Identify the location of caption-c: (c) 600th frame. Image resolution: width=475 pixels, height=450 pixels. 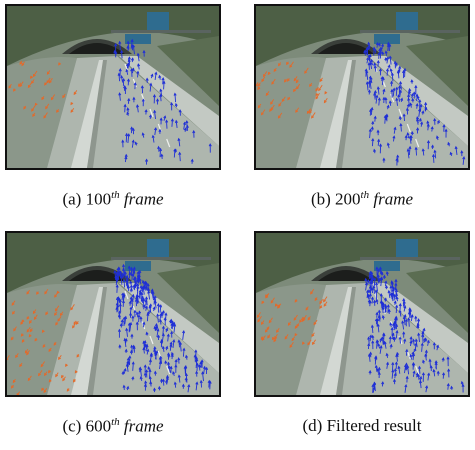
(113, 426).